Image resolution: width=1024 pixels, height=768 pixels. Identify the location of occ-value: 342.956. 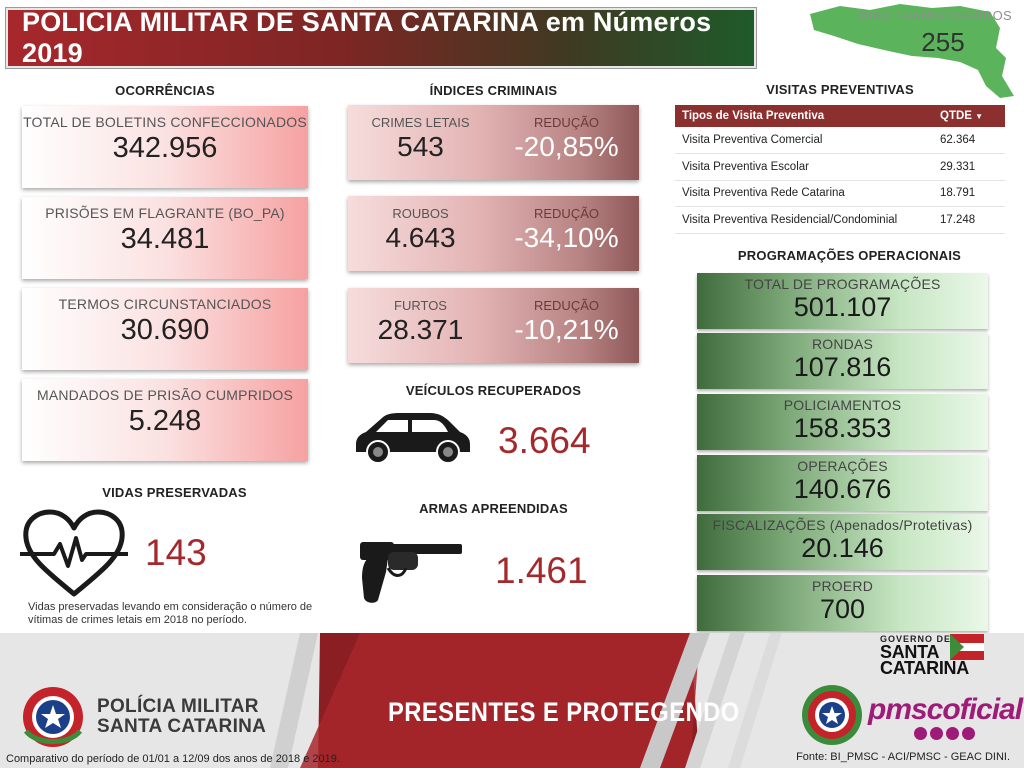
(165, 148).